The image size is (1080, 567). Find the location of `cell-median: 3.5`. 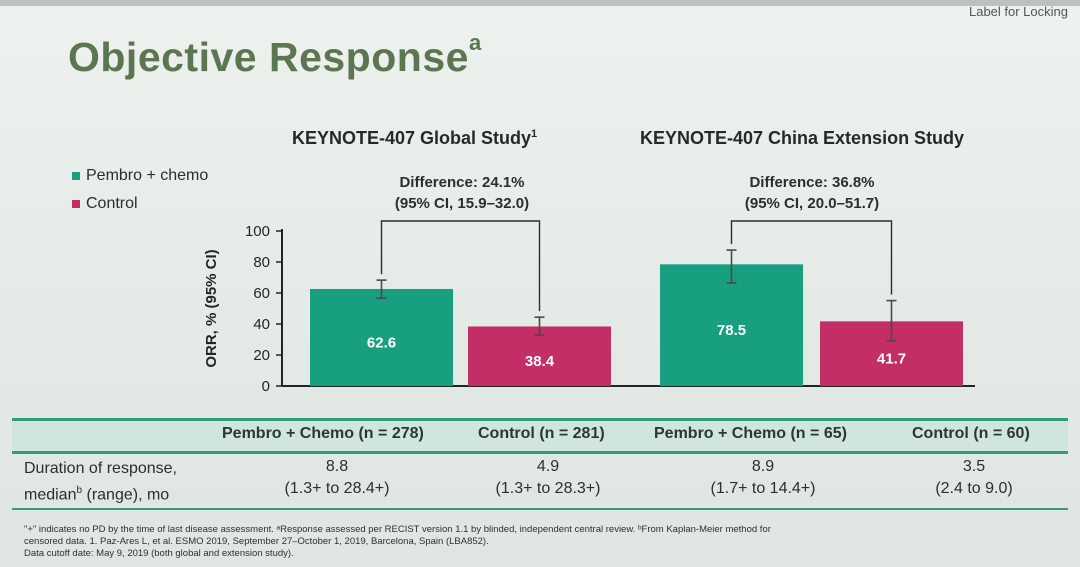

cell-median: 3.5 is located at coordinates (974, 466).